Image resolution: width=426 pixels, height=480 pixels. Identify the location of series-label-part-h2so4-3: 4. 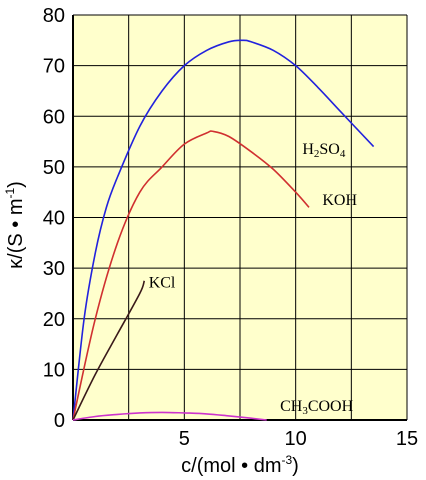
(343, 154).